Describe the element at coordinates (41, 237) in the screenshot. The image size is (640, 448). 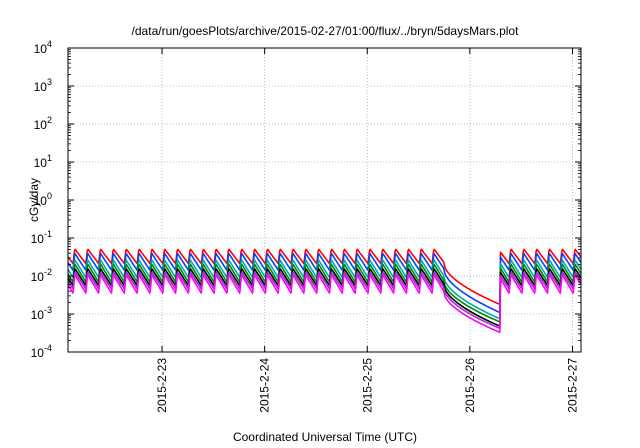
I see `y-tick-label: 10⁻¹` at that location.